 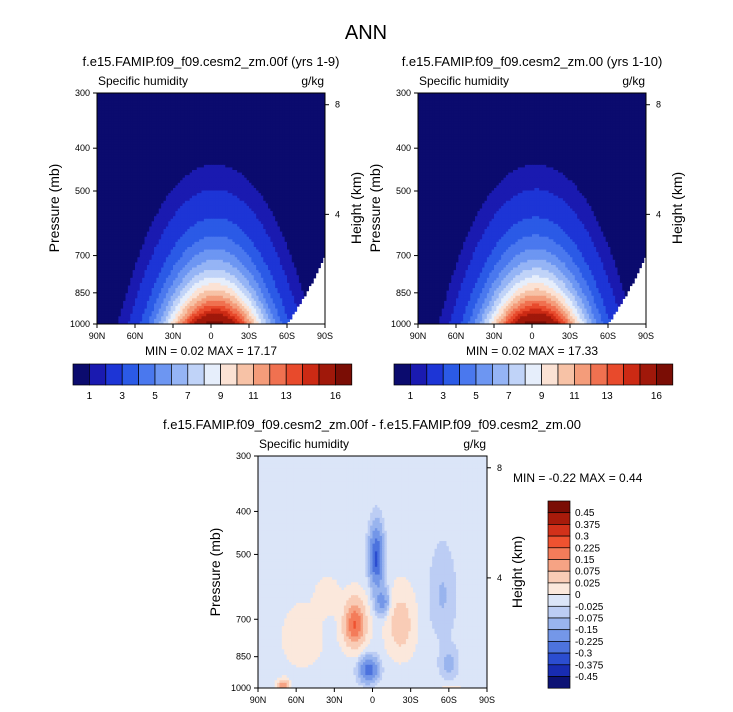 I want to click on panel-1-ytick-label: 400, so click(x=82, y=148).